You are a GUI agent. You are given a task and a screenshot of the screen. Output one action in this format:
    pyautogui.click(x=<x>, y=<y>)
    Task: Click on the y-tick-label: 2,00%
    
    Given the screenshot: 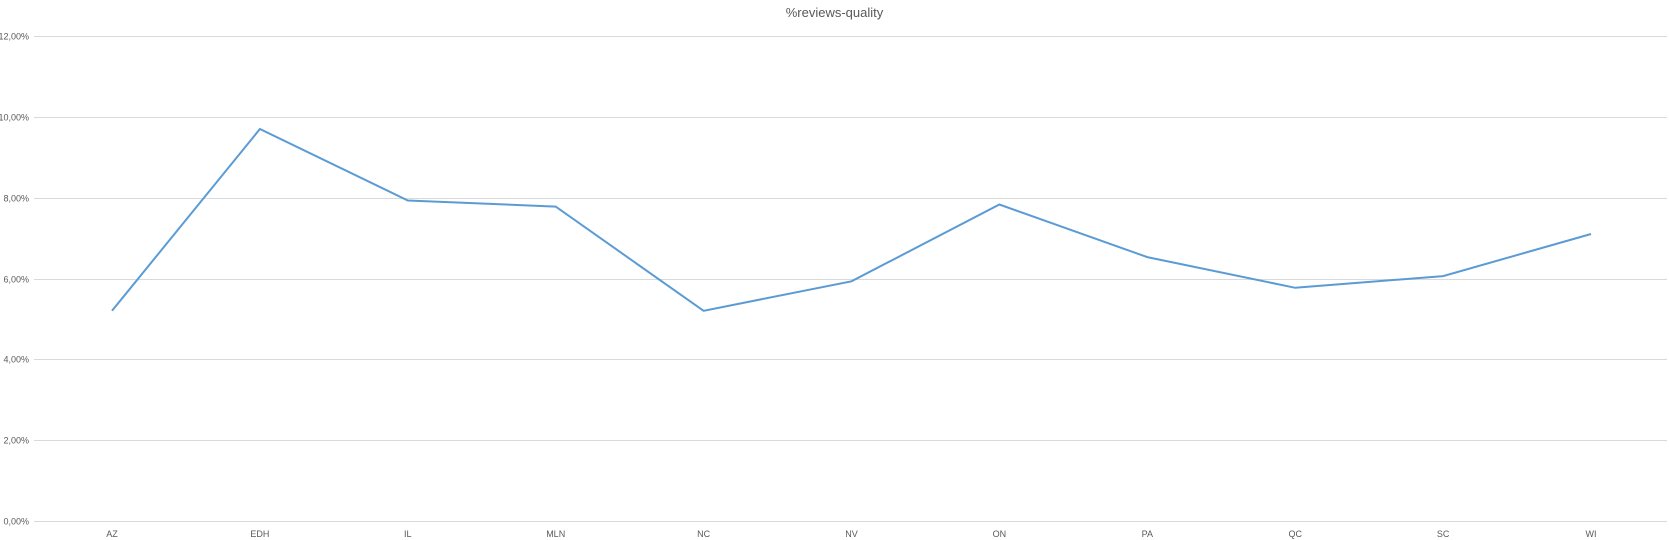 What is the action you would take?
    pyautogui.click(x=16, y=441)
    